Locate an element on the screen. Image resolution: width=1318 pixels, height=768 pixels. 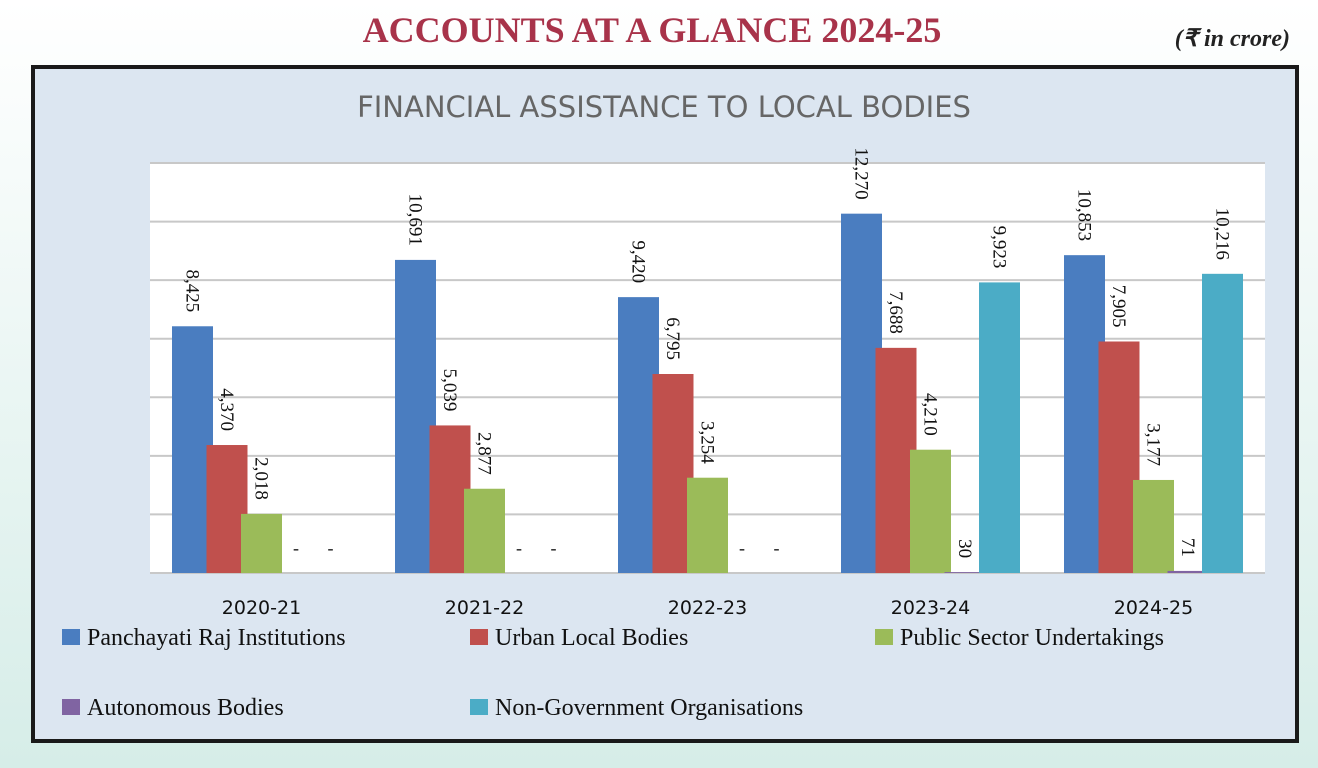
unit-note: (₹ in crore) is located at coordinates (1232, 39).